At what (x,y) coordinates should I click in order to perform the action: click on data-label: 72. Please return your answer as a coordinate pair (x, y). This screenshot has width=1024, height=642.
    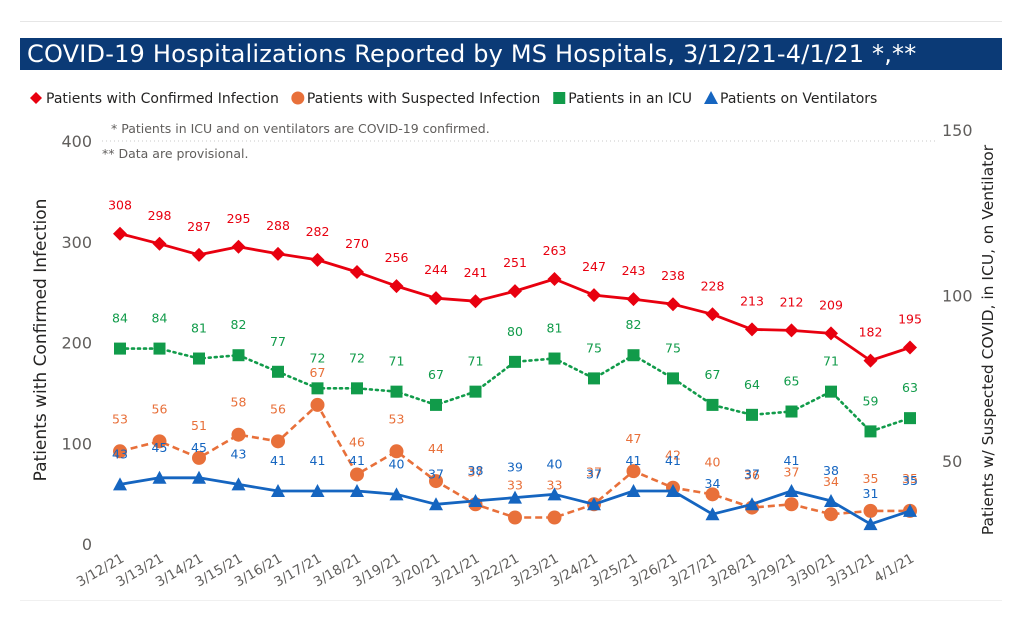
    Looking at the image, I should click on (357, 357).